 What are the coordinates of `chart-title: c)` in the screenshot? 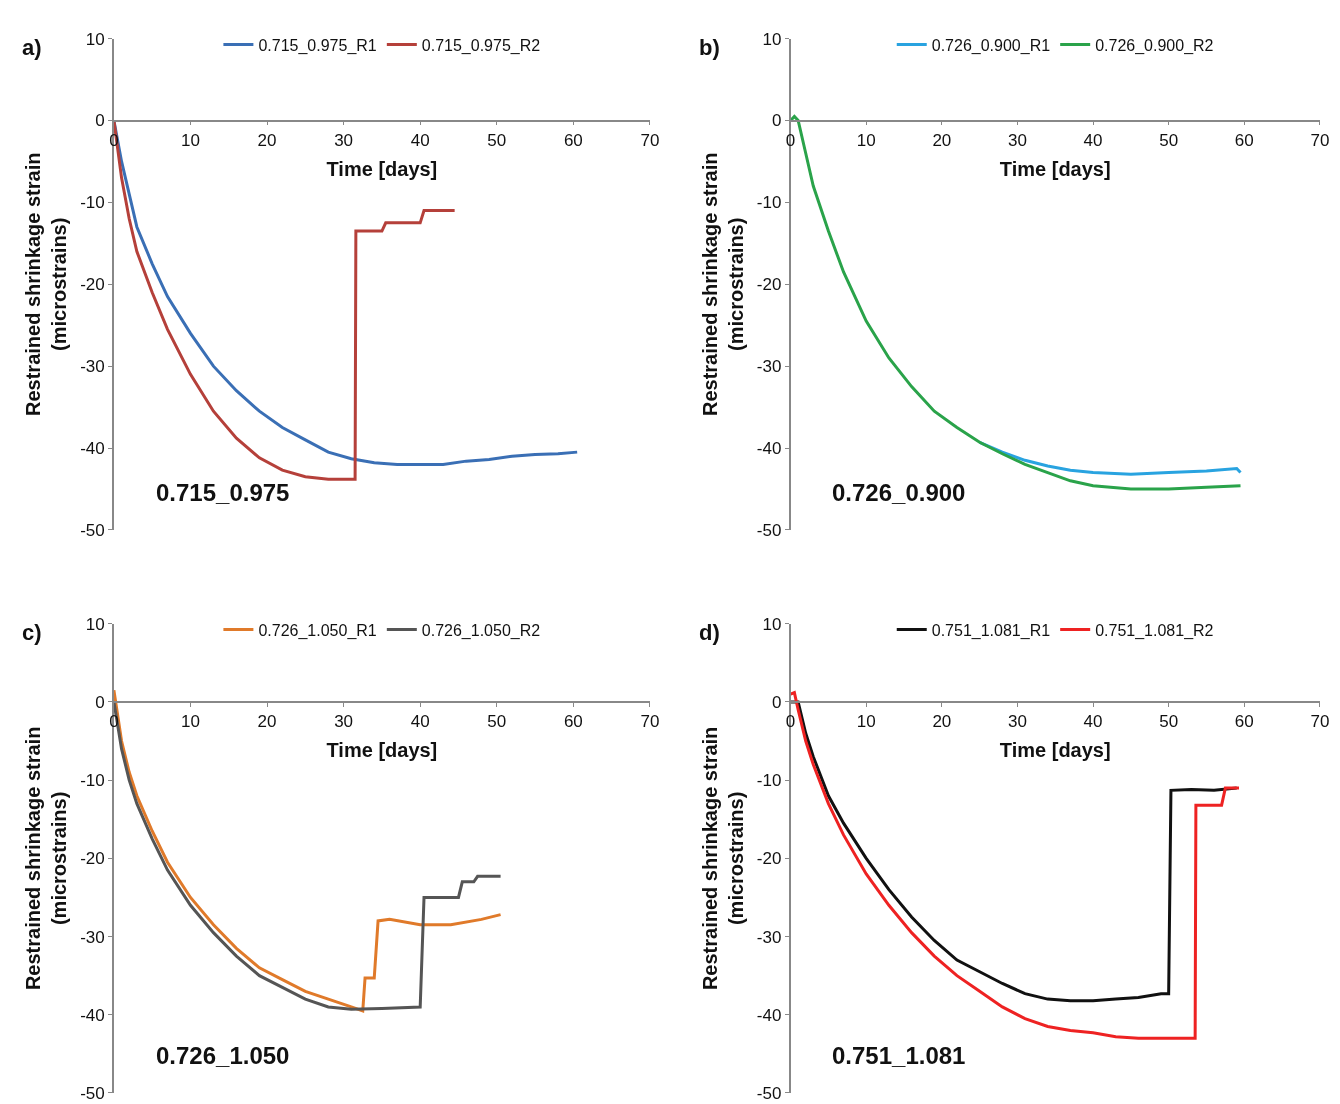 It's located at (32, 632).